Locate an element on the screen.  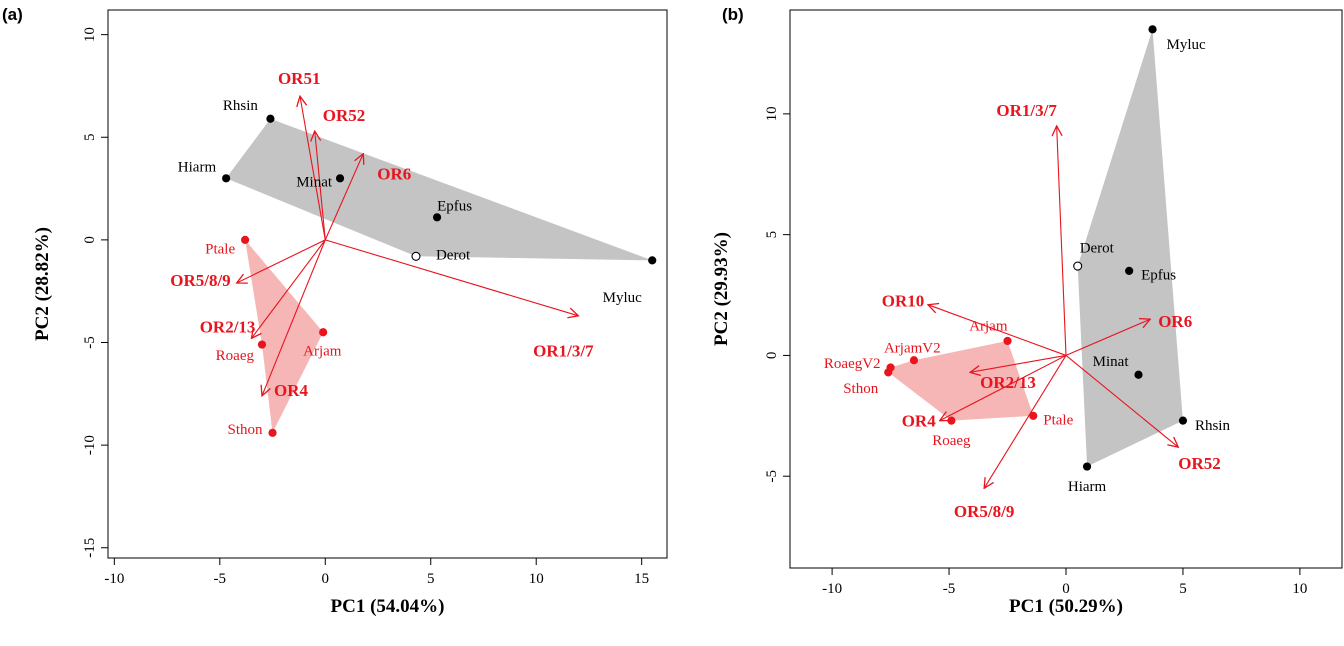
panel-a-vector-label-or4: OR4 is located at coordinates (291, 390).